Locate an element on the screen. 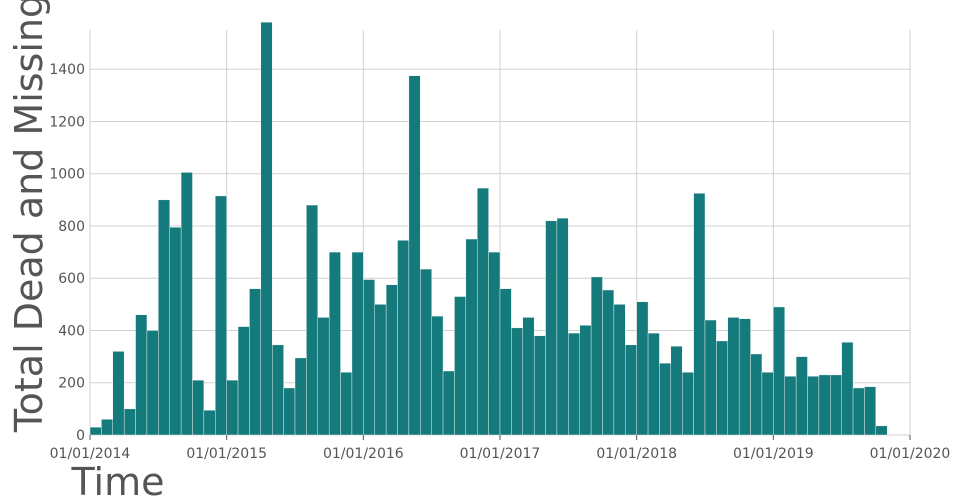 The height and width of the screenshot is (500, 960). y-axis-title: Total Dead and Missing is located at coordinates (29, 216).